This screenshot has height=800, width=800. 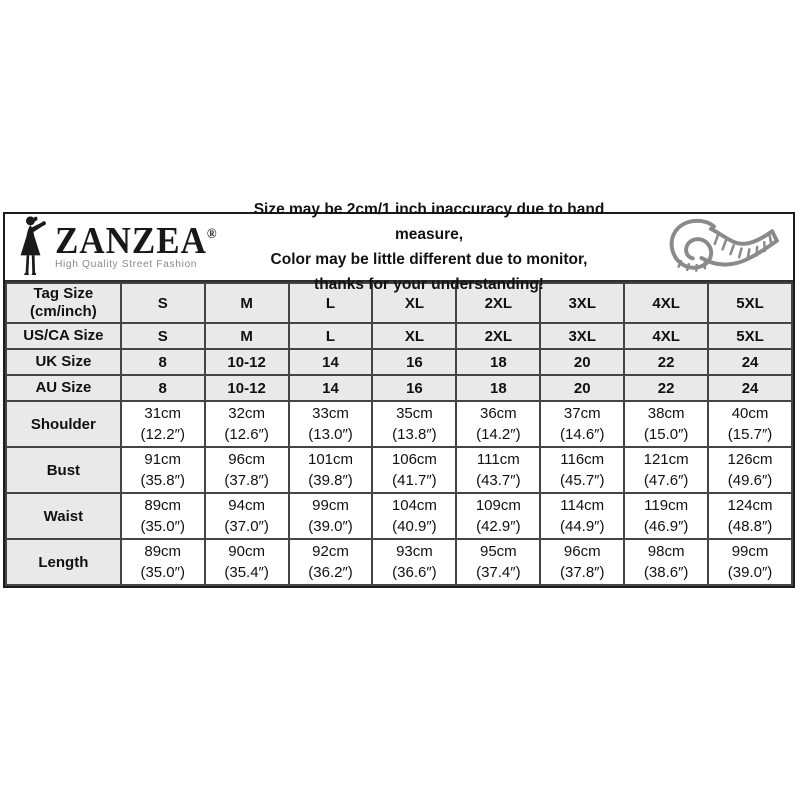 I want to click on cell-value: XL, so click(x=414, y=336).